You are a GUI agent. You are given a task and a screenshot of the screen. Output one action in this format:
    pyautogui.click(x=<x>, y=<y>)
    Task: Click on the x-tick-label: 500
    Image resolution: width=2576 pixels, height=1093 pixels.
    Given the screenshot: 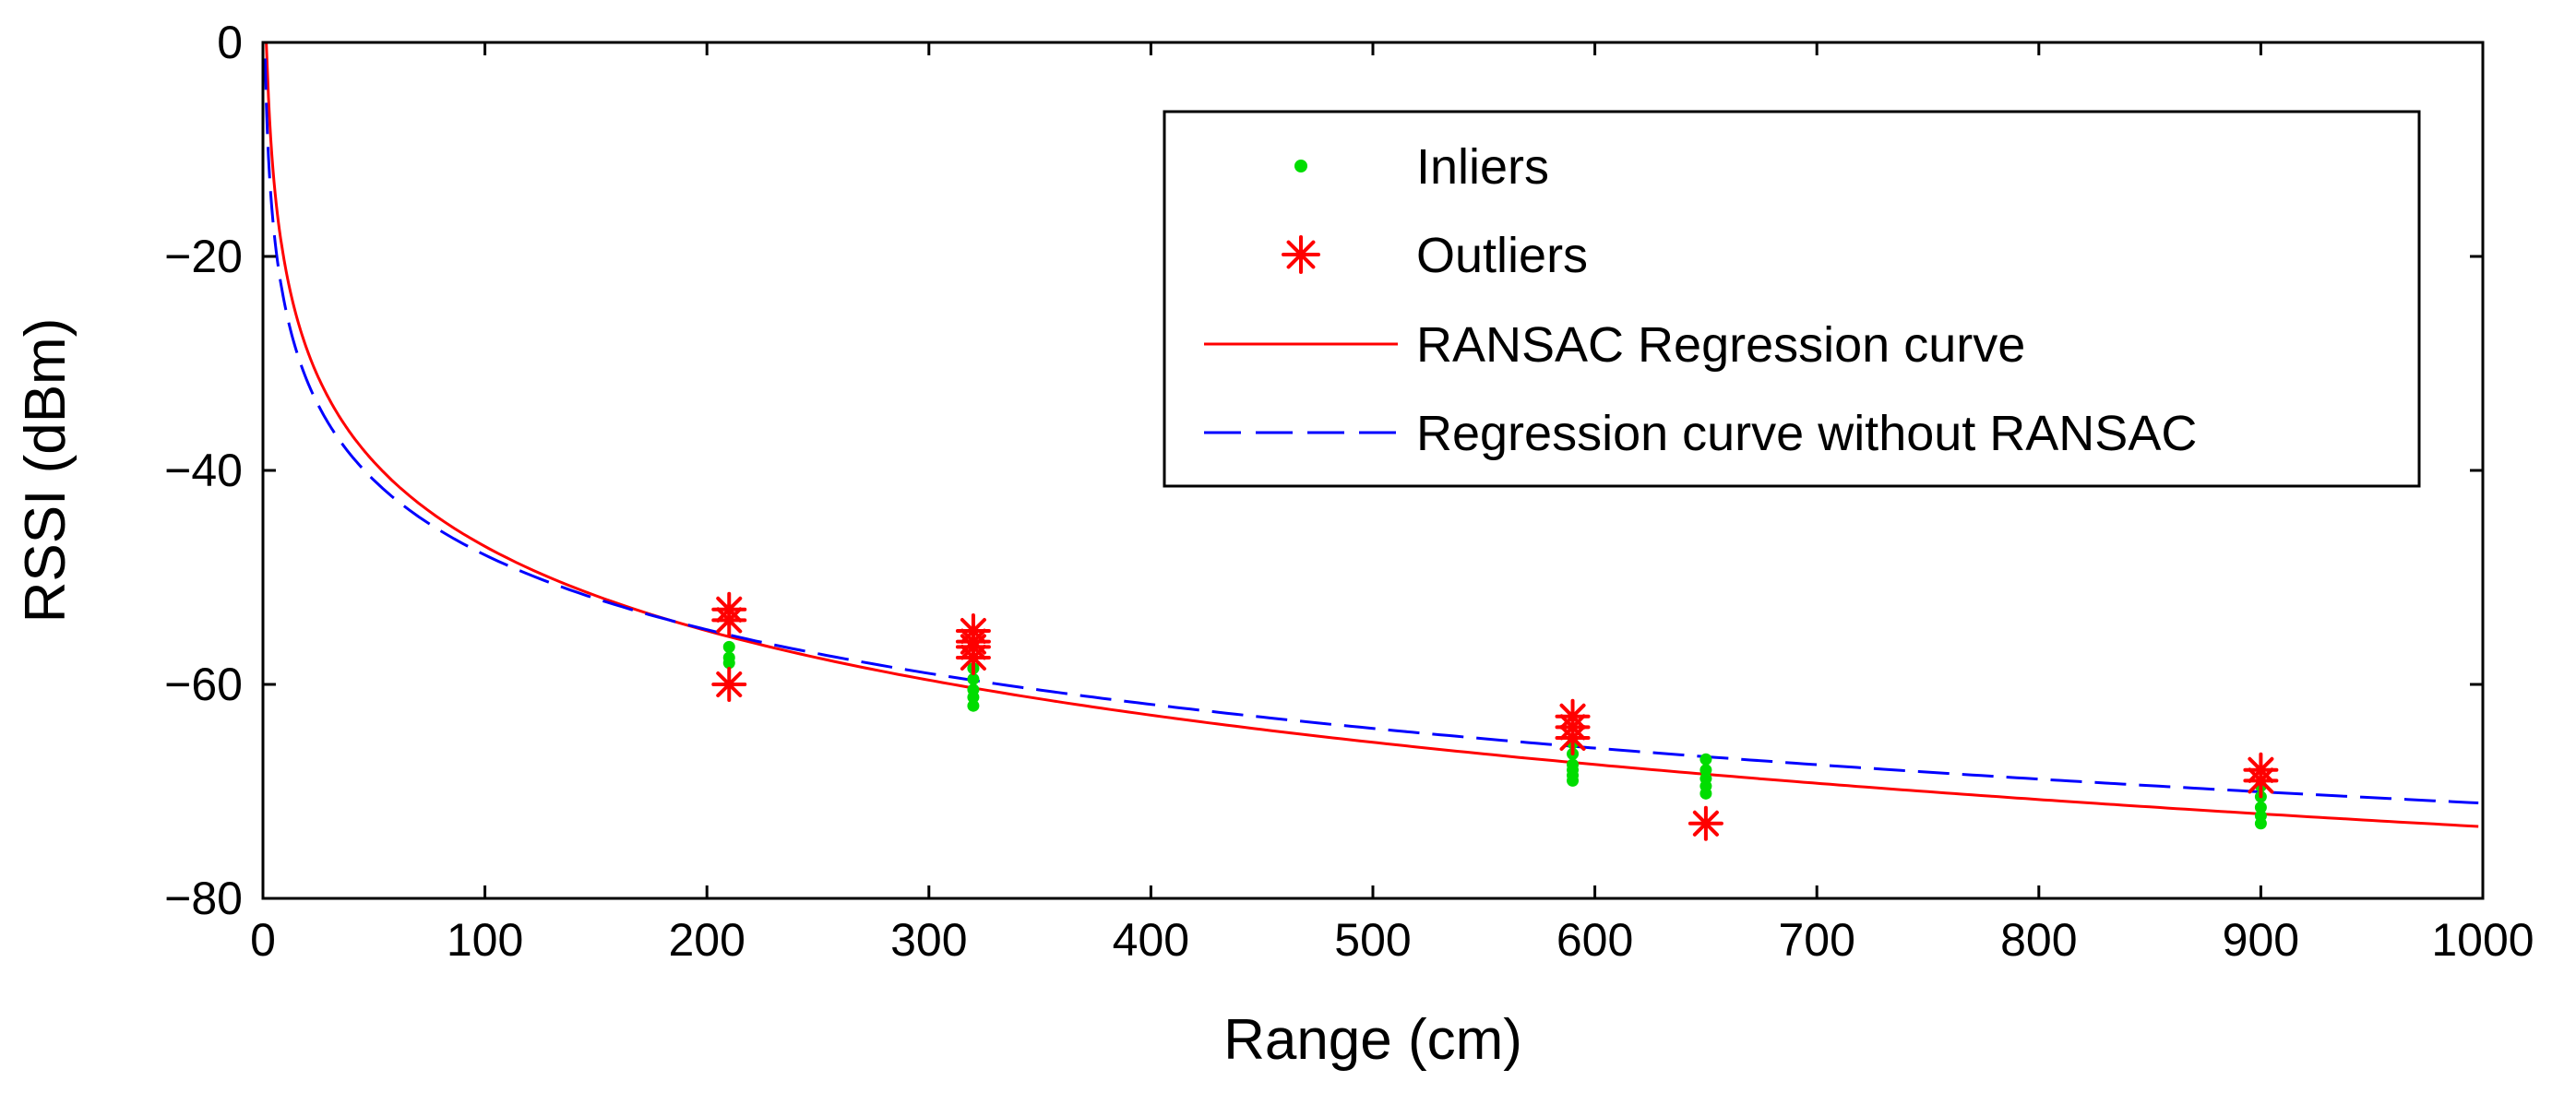 What is the action you would take?
    pyautogui.click(x=1373, y=940)
    